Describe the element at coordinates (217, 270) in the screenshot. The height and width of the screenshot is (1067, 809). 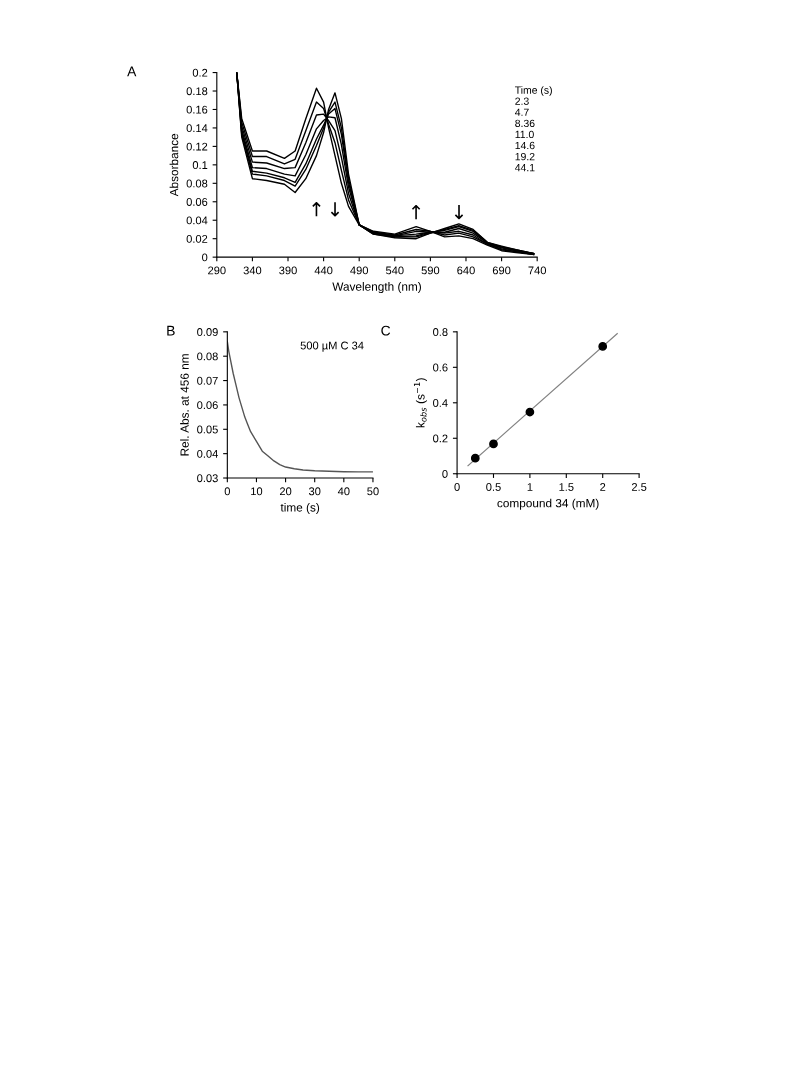
I see `x-tick-label: 290` at that location.